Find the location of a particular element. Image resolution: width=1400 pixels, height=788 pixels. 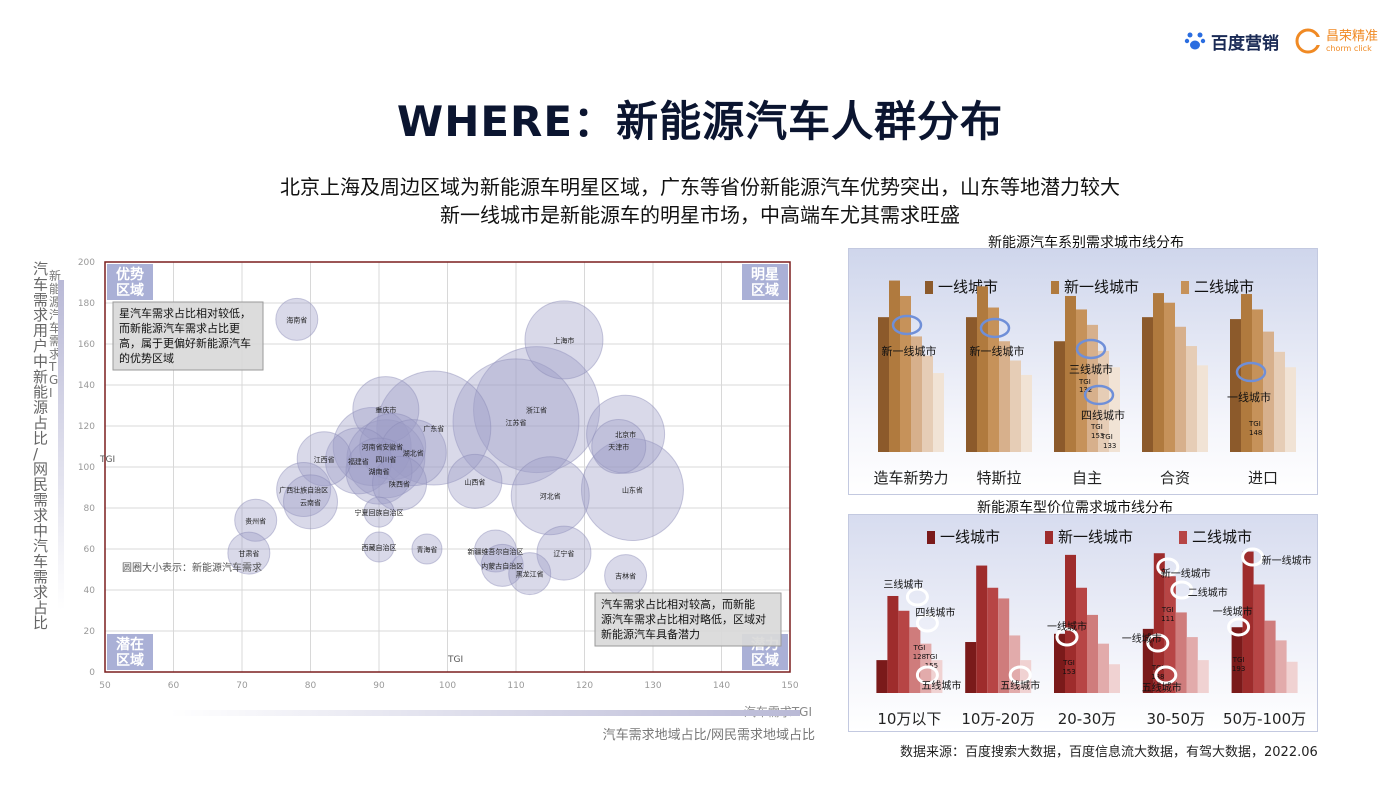

x-tick-label: 50 is located at coordinates (105, 686).